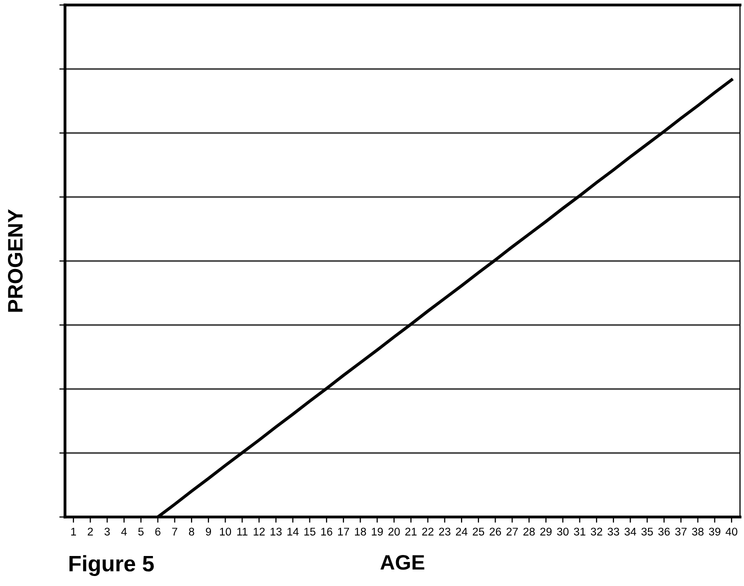 This screenshot has height=586, width=744. What do you see at coordinates (478, 532) in the screenshot?
I see `x-tick-label: 25` at bounding box center [478, 532].